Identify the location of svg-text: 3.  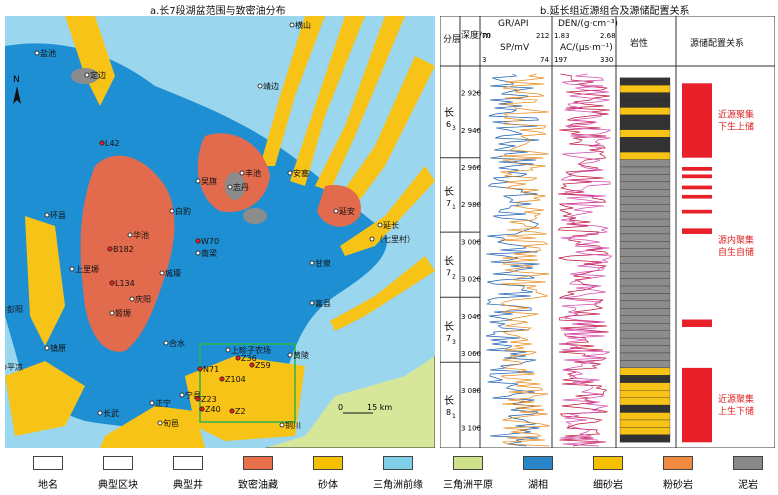
(484, 60).